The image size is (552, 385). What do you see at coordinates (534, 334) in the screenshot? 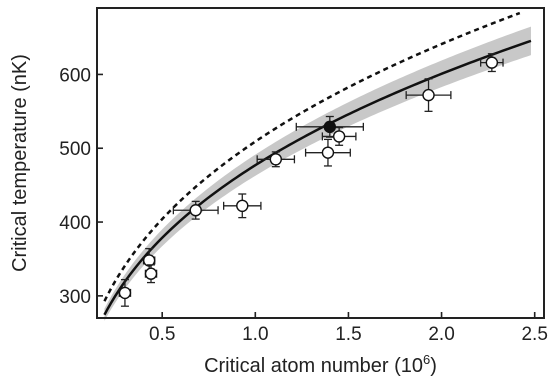
I see `x-tick-label: 2.5` at bounding box center [534, 334].